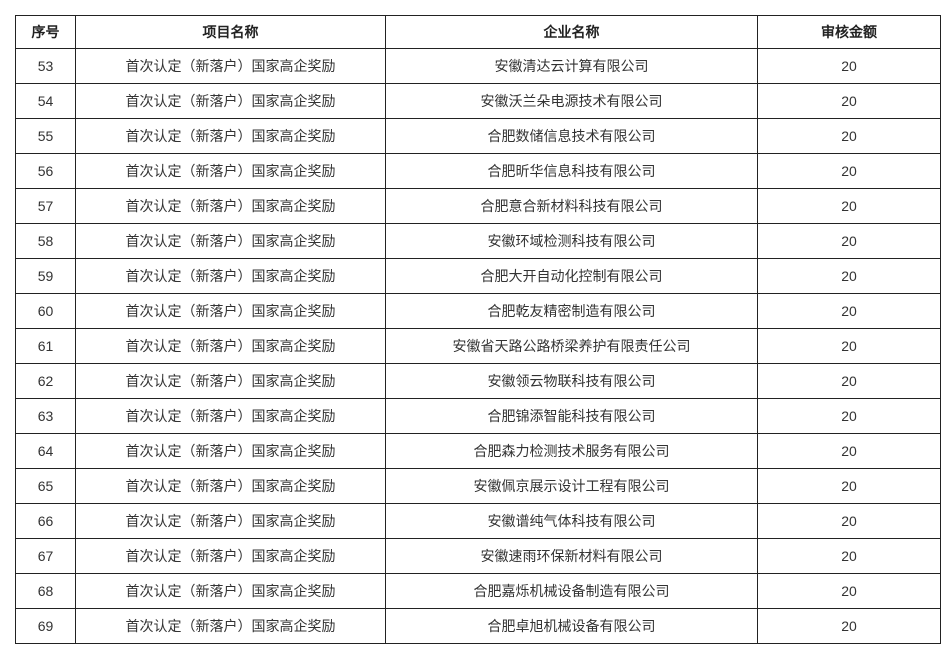  I want to click on header-project: 项目名称, so click(230, 32).